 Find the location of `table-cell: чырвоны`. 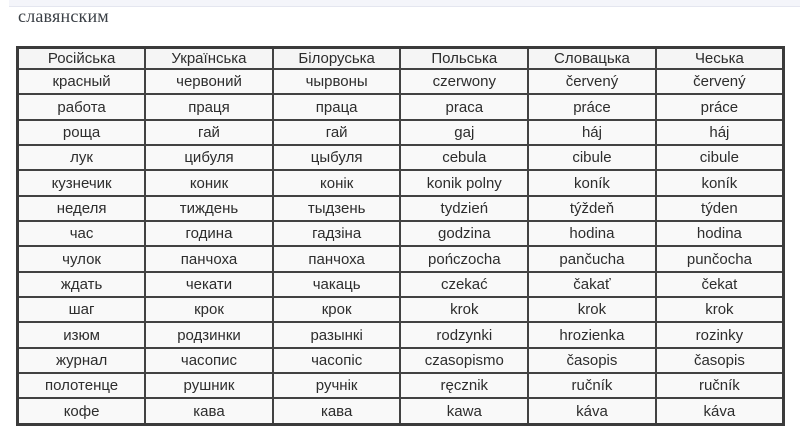

table-cell: чырвоны is located at coordinates (336, 81).